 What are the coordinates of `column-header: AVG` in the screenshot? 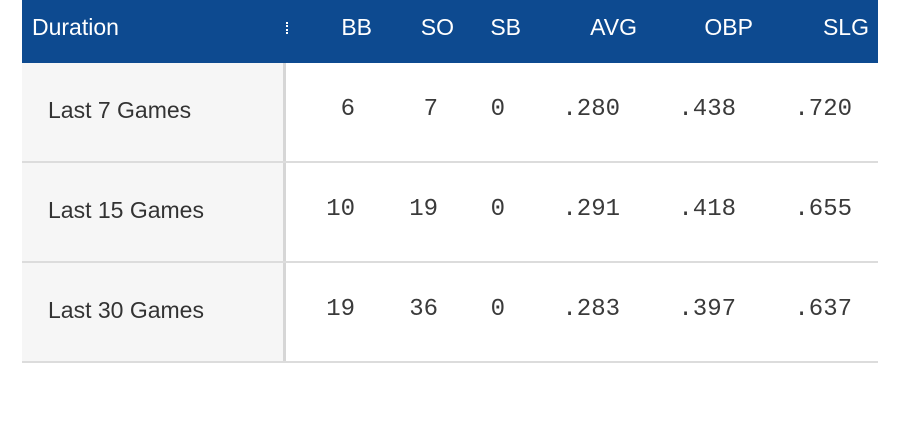 It's located at (613, 27).